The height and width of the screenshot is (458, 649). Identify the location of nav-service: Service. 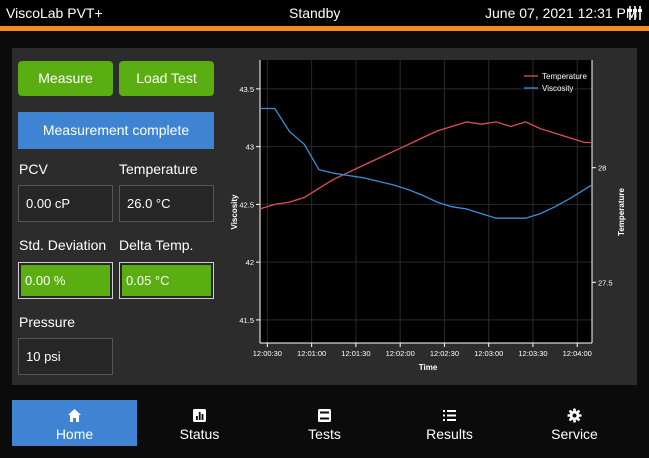
(574, 423).